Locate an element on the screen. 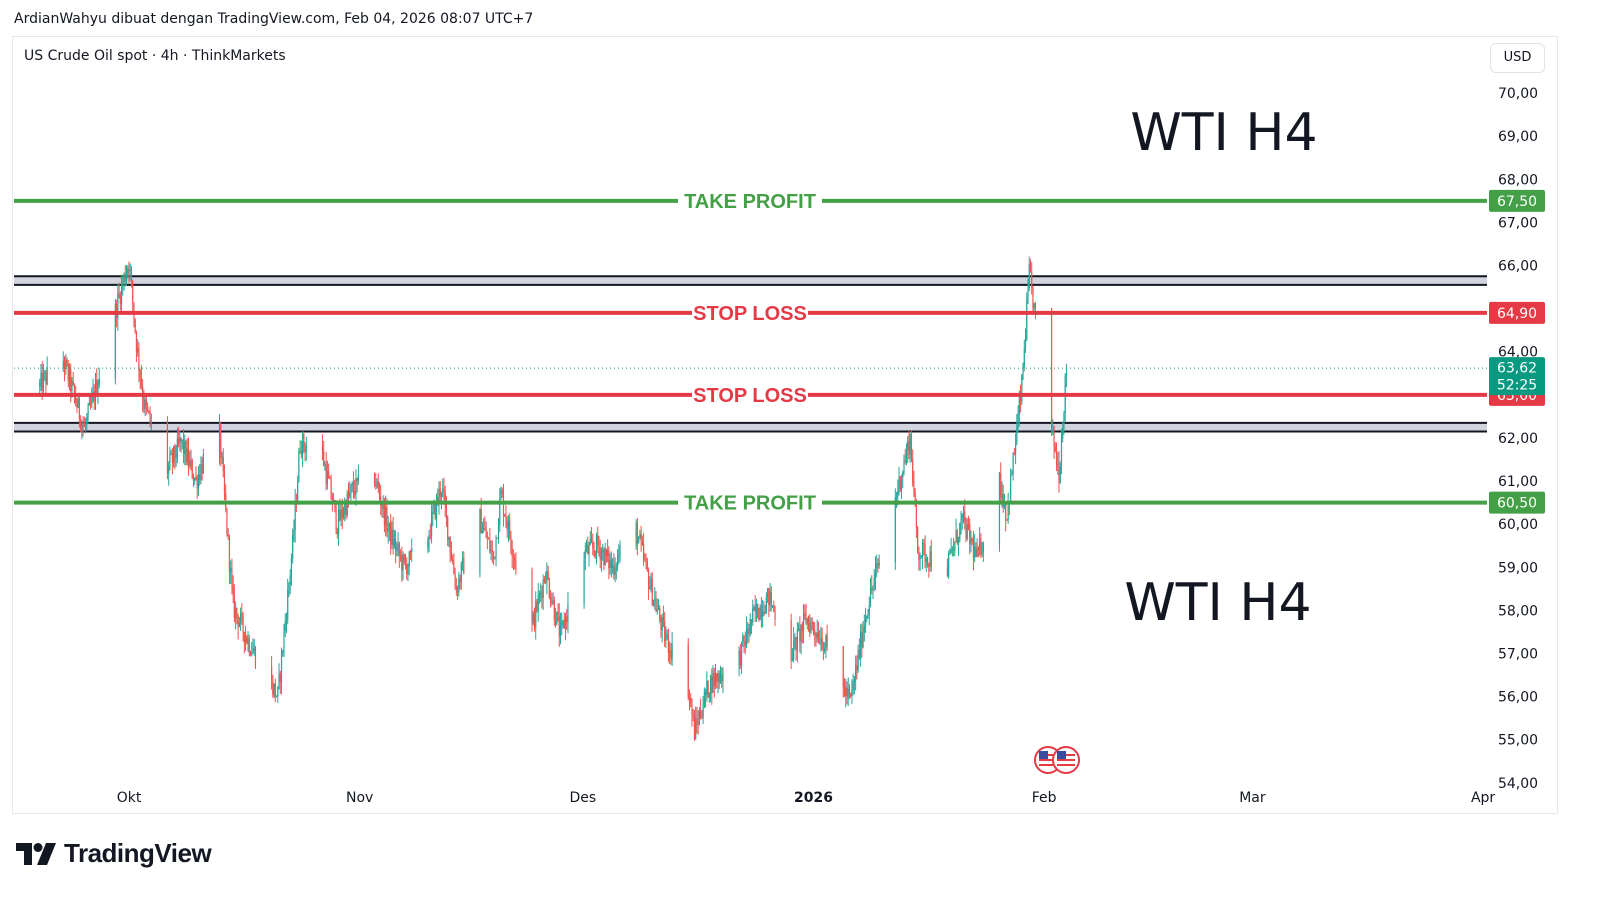  symbol-title: US Crude Oil spot · 4h · ThinkMarkets is located at coordinates (155, 56).